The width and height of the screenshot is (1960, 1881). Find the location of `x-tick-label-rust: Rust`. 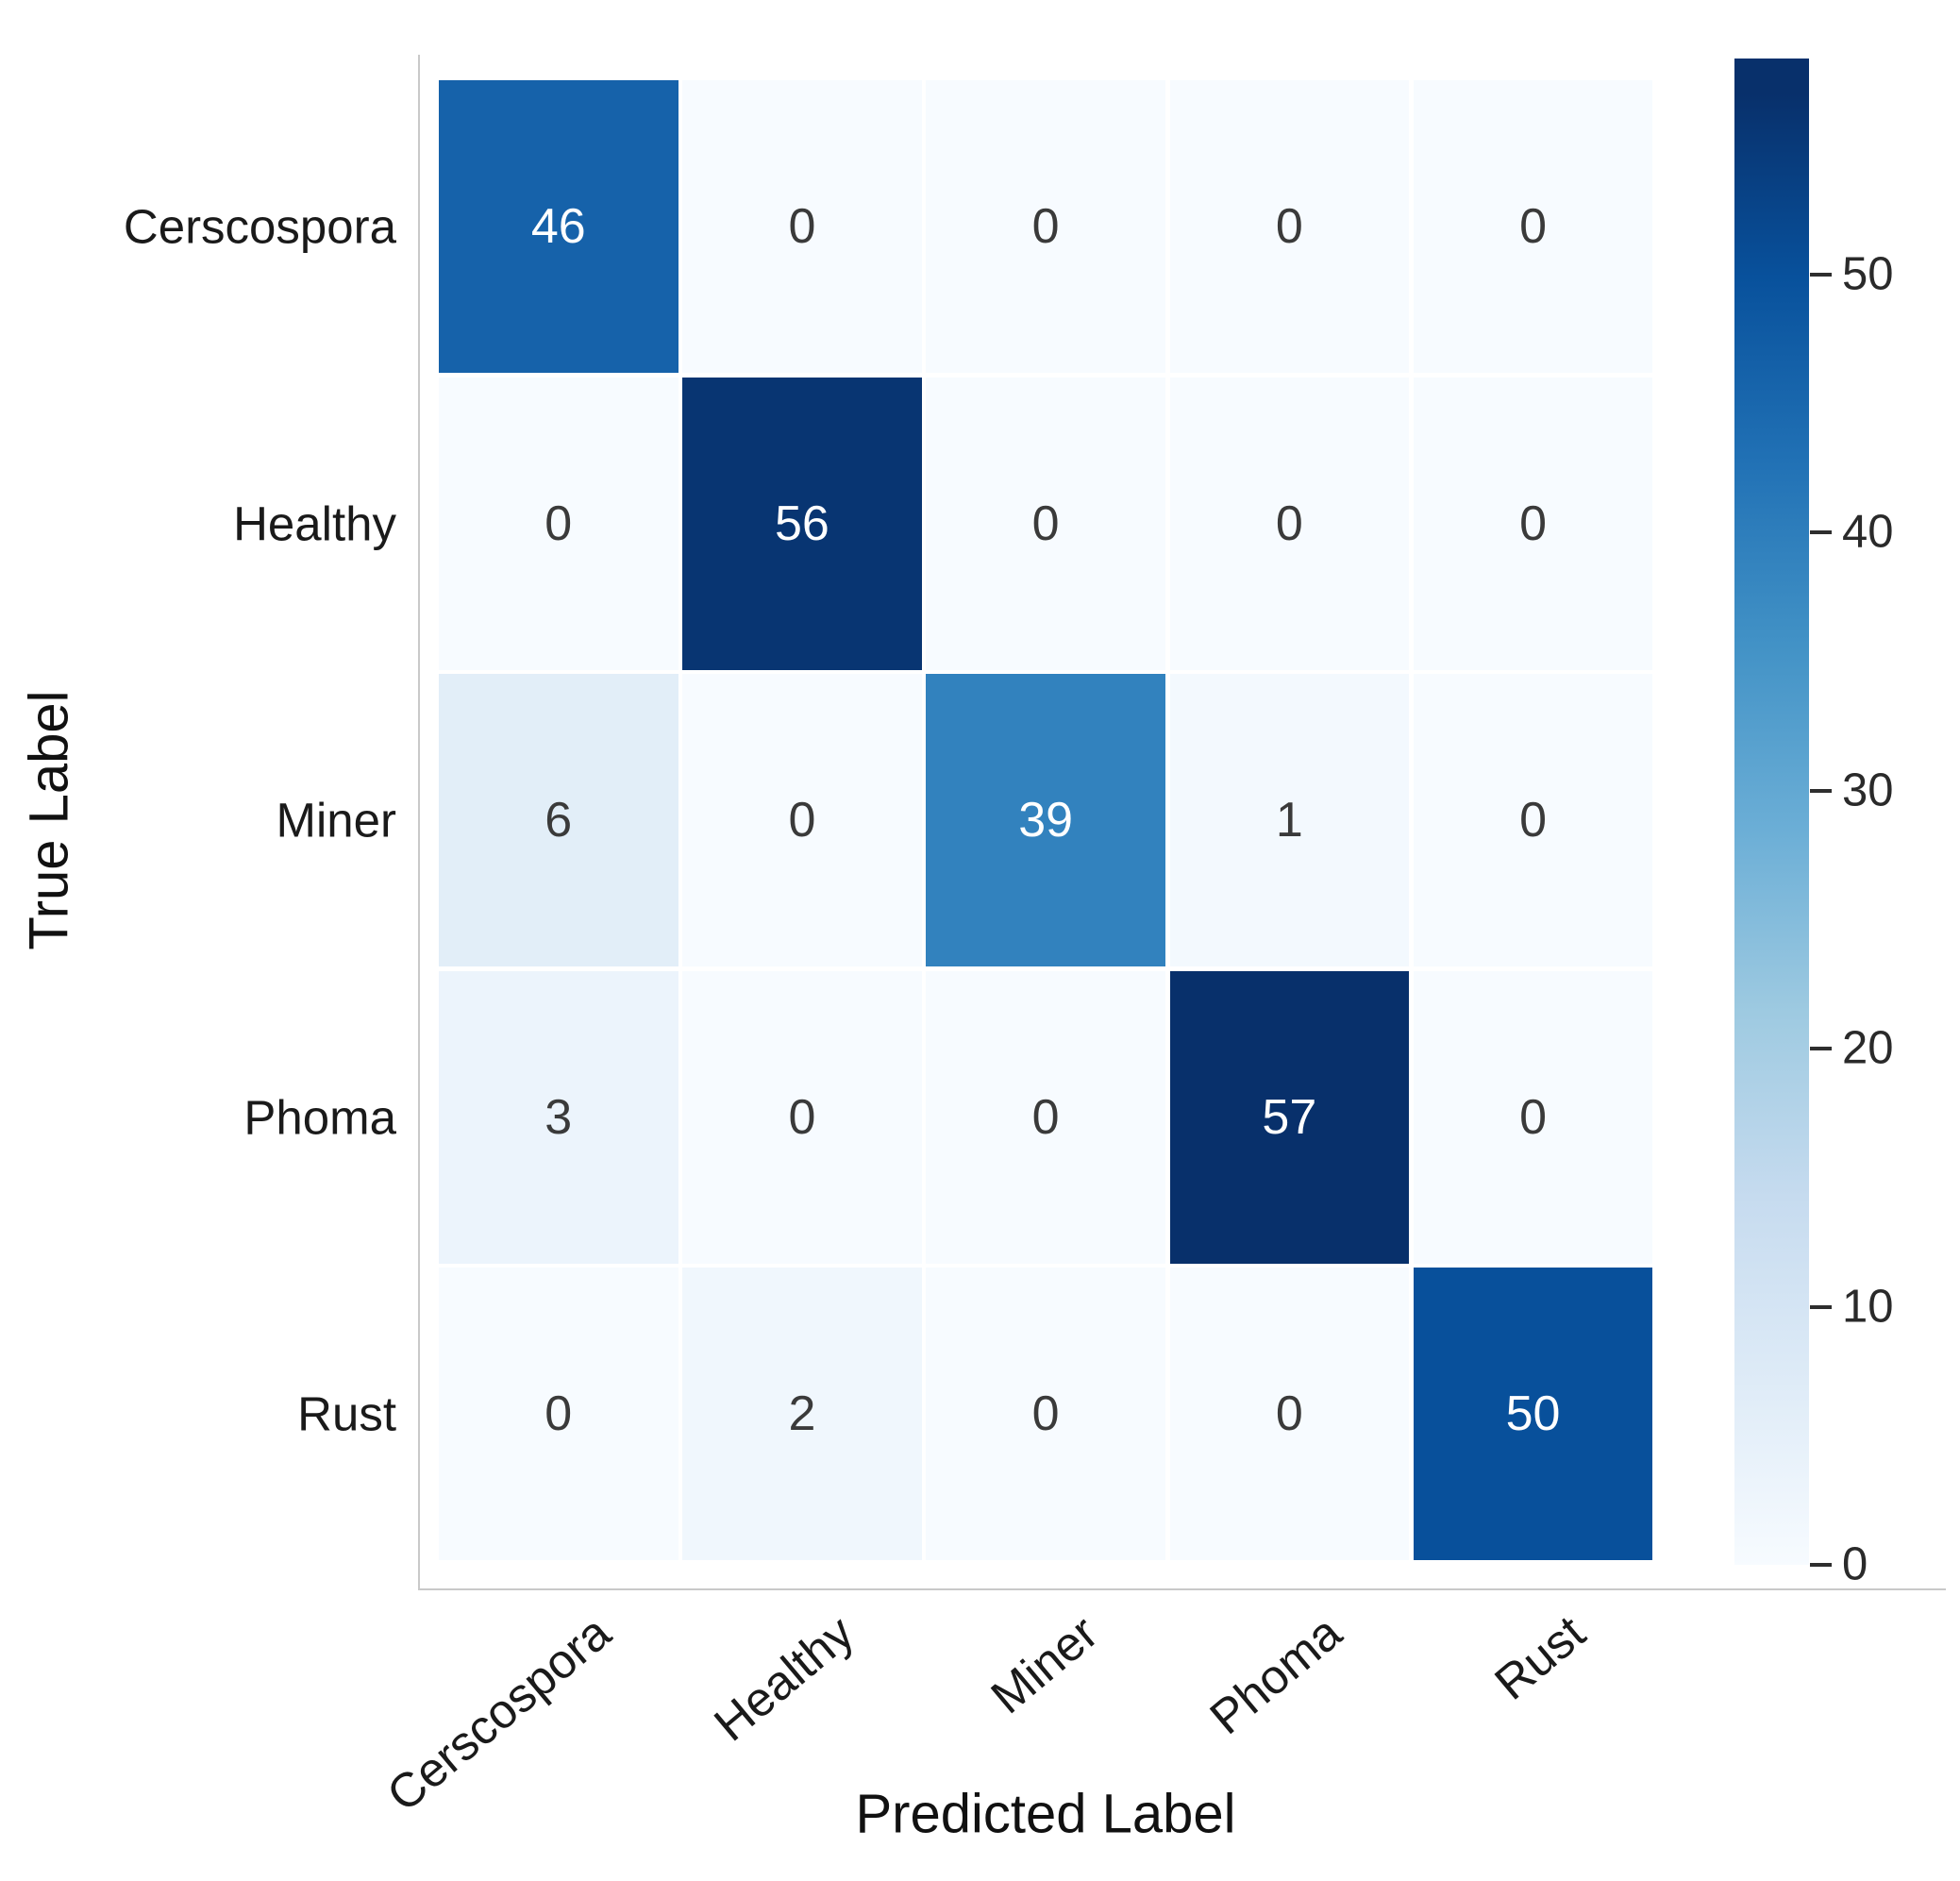

x-tick-label-rust: Rust is located at coordinates (1539, 1657).